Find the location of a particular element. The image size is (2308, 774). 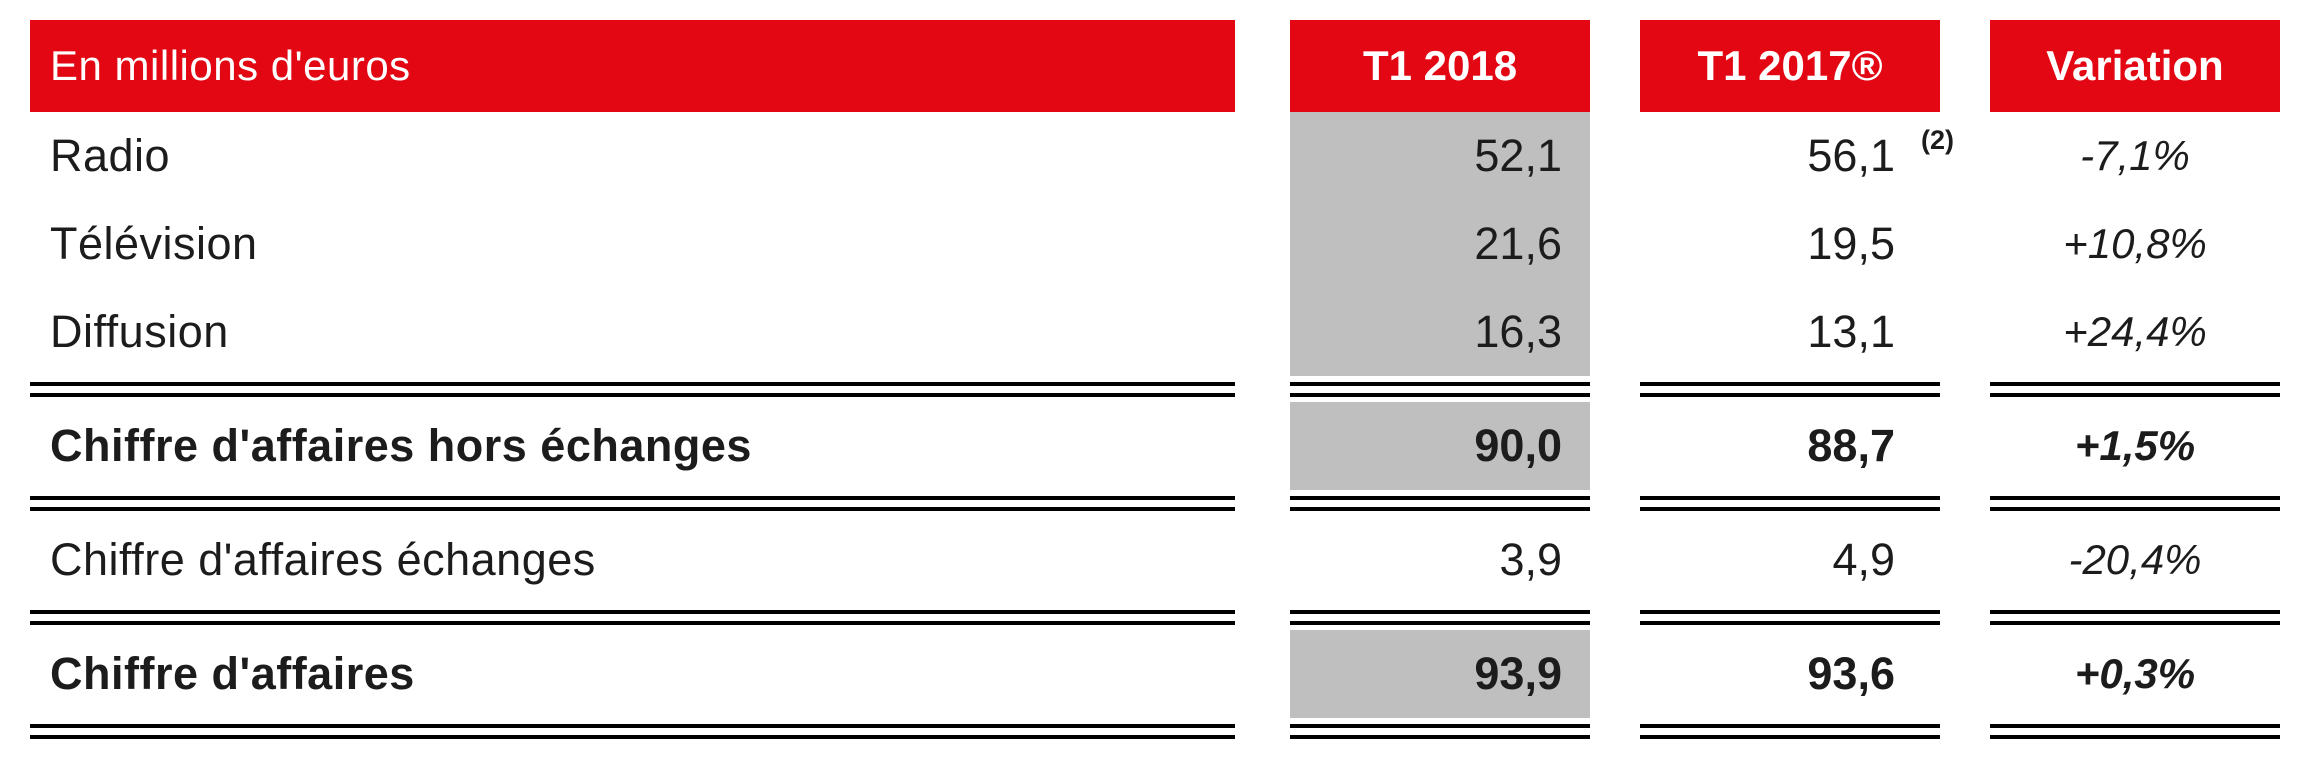

cell-t1-2018: 3,9 is located at coordinates (1530, 559).